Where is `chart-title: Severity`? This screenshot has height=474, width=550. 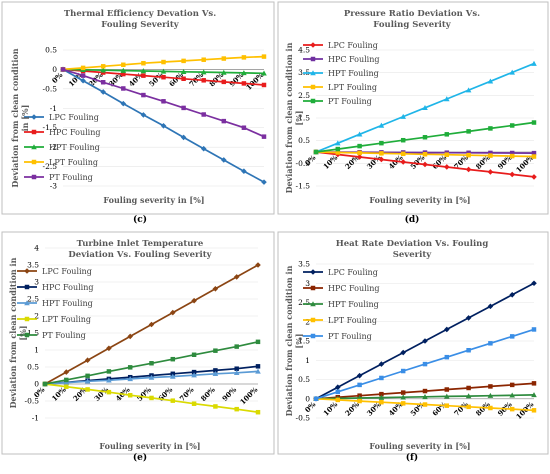
chart-title: Severity is located at coordinates (413, 255).